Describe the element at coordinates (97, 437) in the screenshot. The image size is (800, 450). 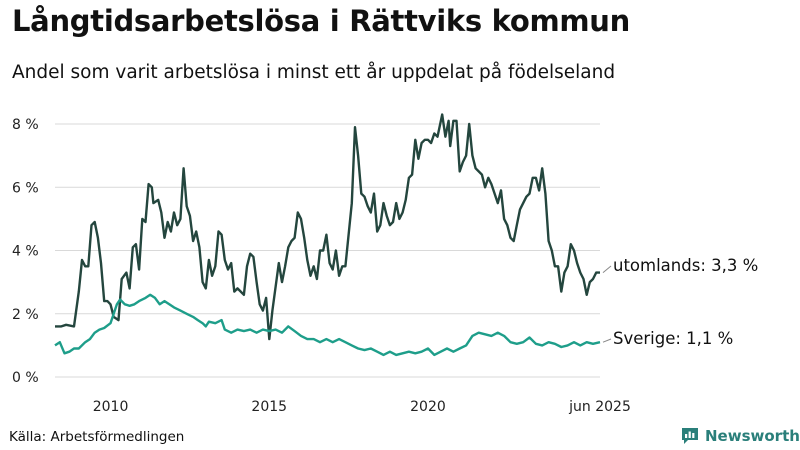
I see `source-note: Källa: Arbetsförmedlingen` at that location.